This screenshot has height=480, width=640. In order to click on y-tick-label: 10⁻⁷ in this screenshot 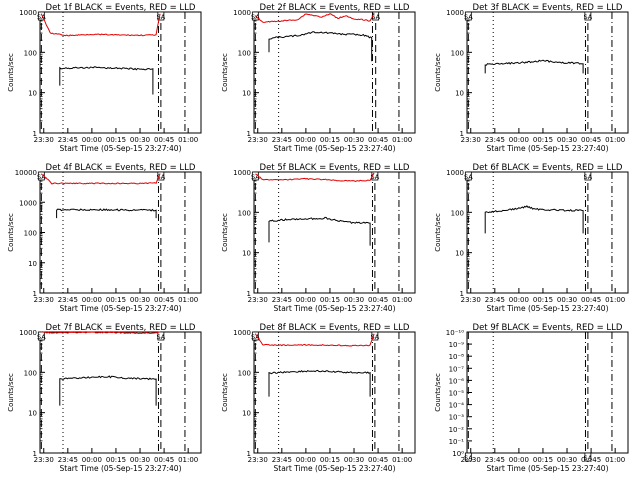, I will do `click(457, 369)`.